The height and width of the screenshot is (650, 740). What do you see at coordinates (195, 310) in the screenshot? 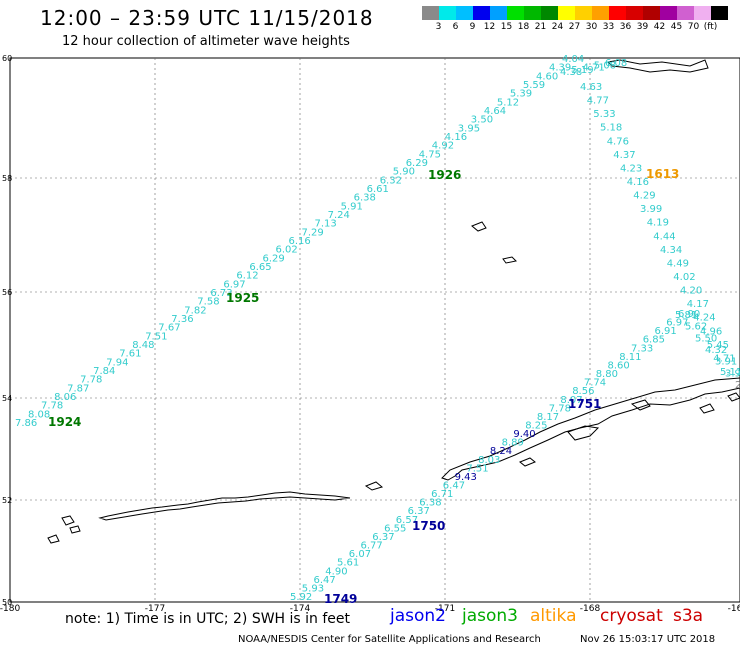
I see `jason3-wave-value: 7.82` at bounding box center [195, 310].